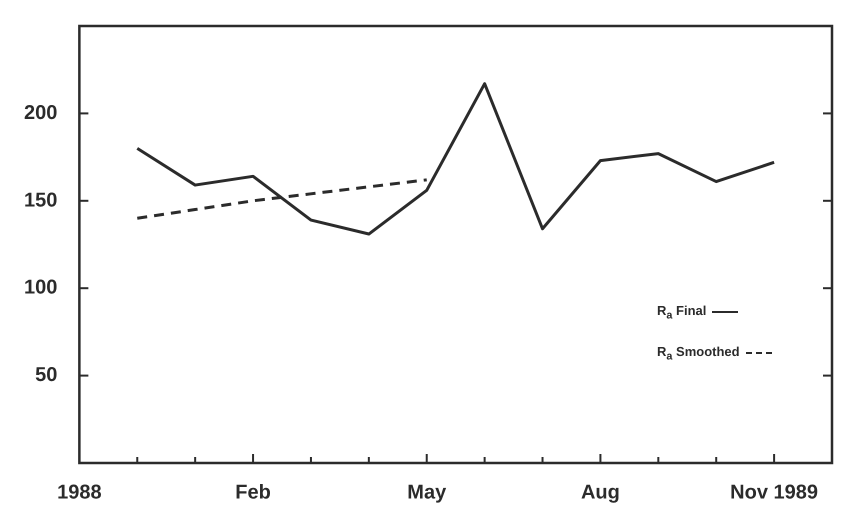  I want to click on y-tick-label: 50, so click(46, 375).